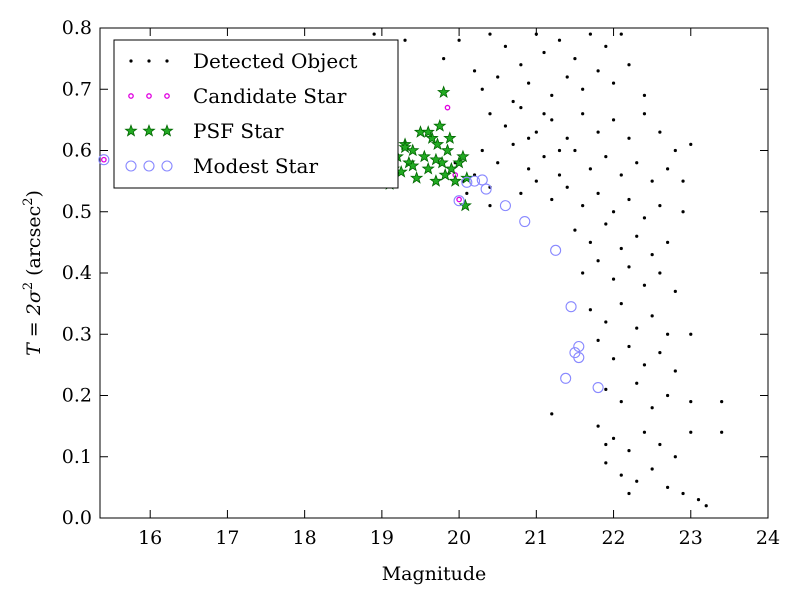 The height and width of the screenshot is (600, 800). I want to click on y-axis-title: T = 2σ2(arcsec2), so click(33, 273).